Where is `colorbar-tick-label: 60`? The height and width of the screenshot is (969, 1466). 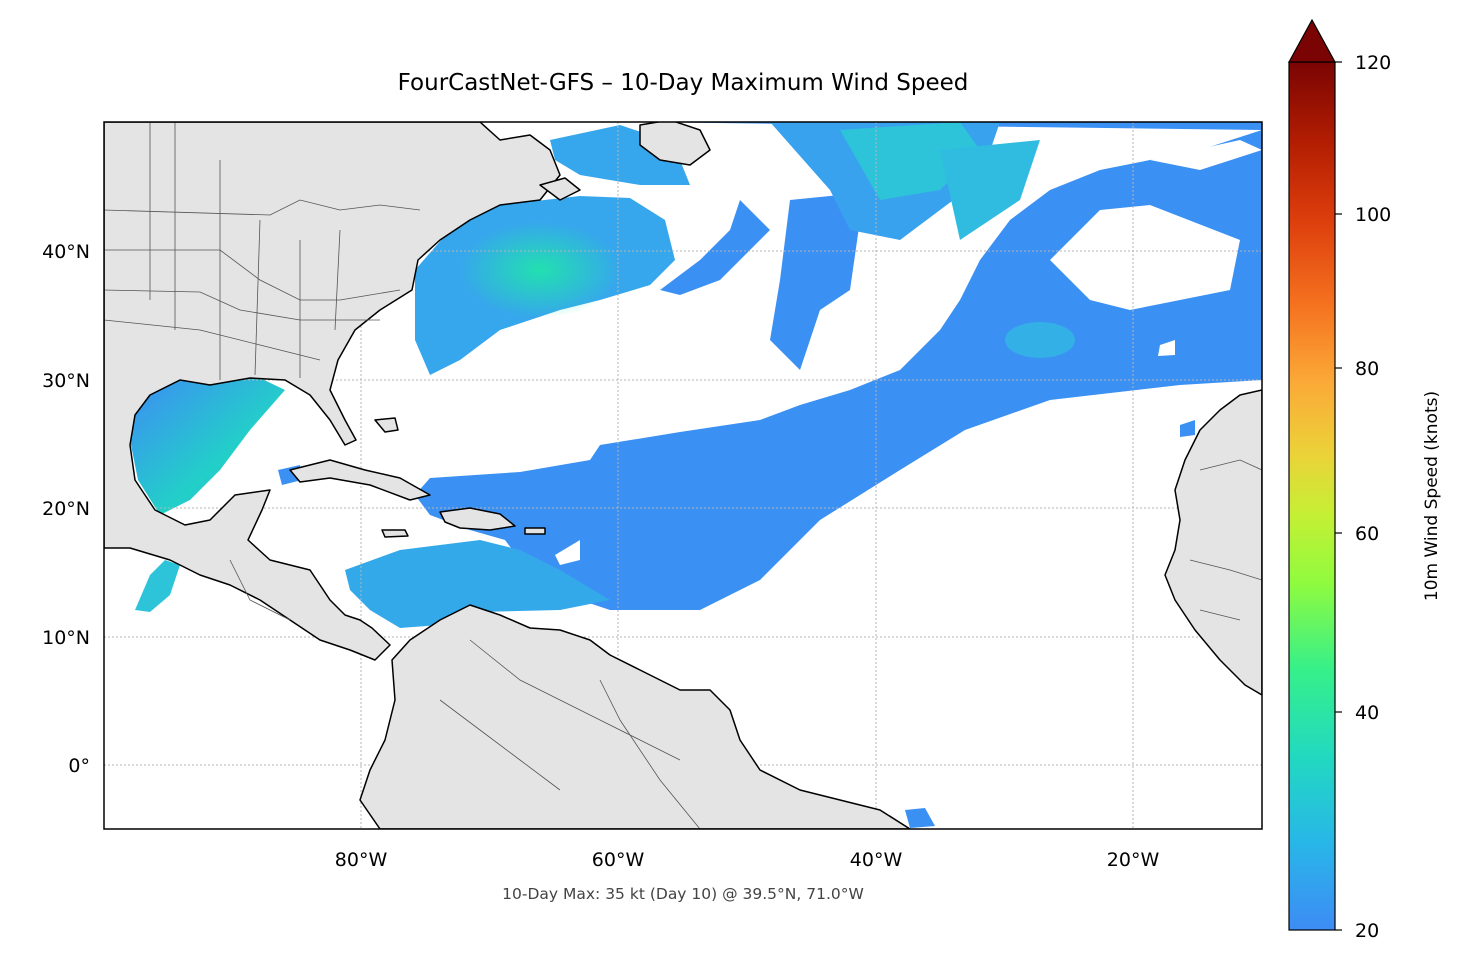 colorbar-tick-label: 60 is located at coordinates (1367, 534).